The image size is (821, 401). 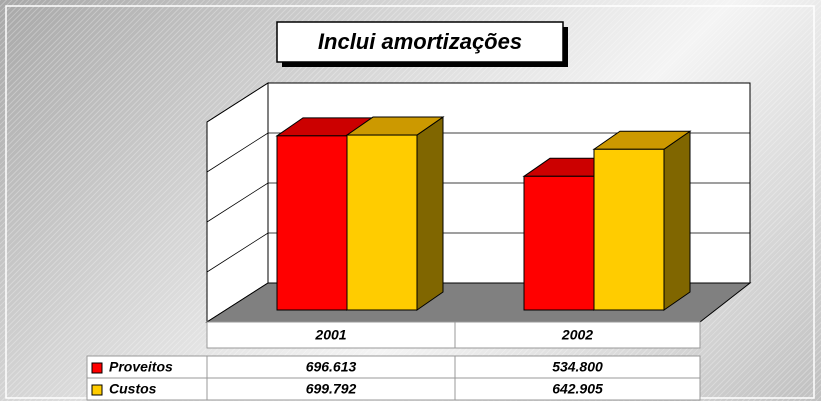 I want to click on legend-label: Proveitos, so click(x=141, y=367).